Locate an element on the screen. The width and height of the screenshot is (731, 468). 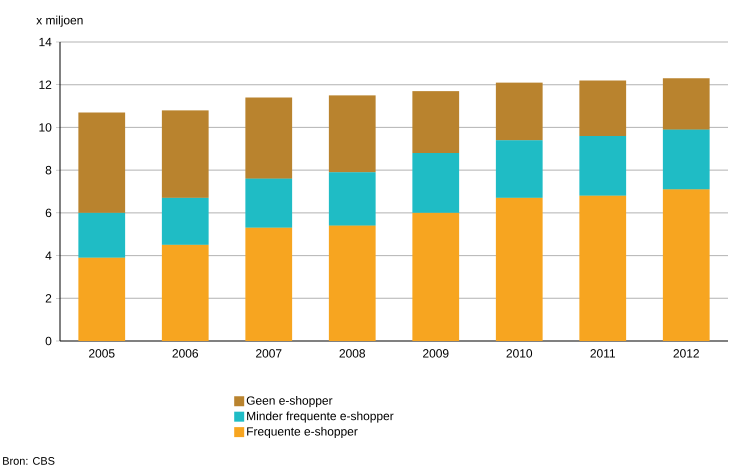
y-tick-label: 2 is located at coordinates (49, 298).